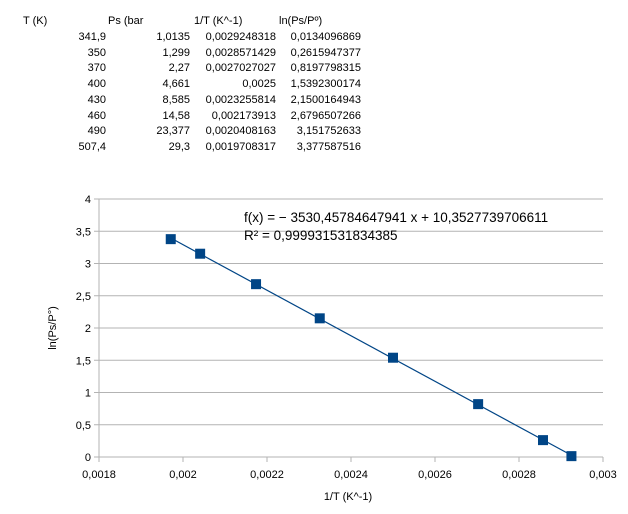 This screenshot has width=628, height=514. What do you see at coordinates (53, 328) in the screenshot?
I see `y-axis-label: ln(Ps/P°)` at bounding box center [53, 328].